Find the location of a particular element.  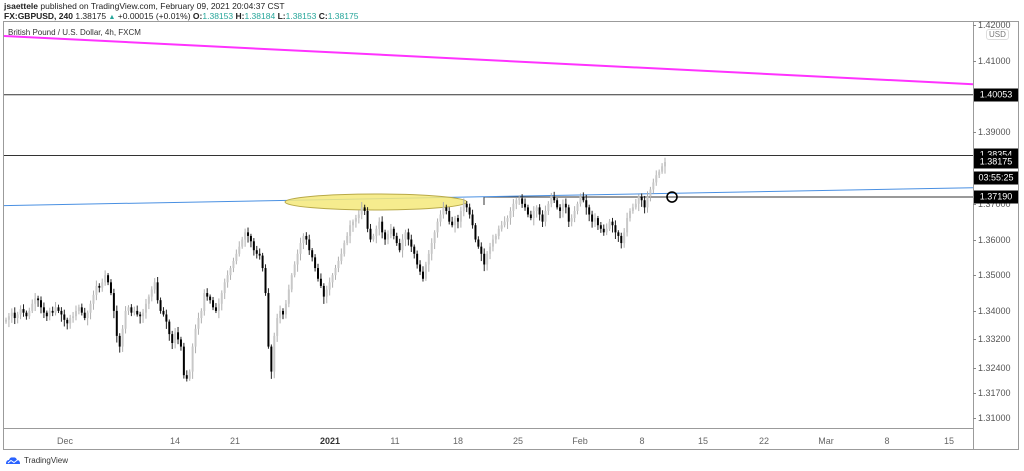

price-tick: 1.31000 is located at coordinates (992, 418).